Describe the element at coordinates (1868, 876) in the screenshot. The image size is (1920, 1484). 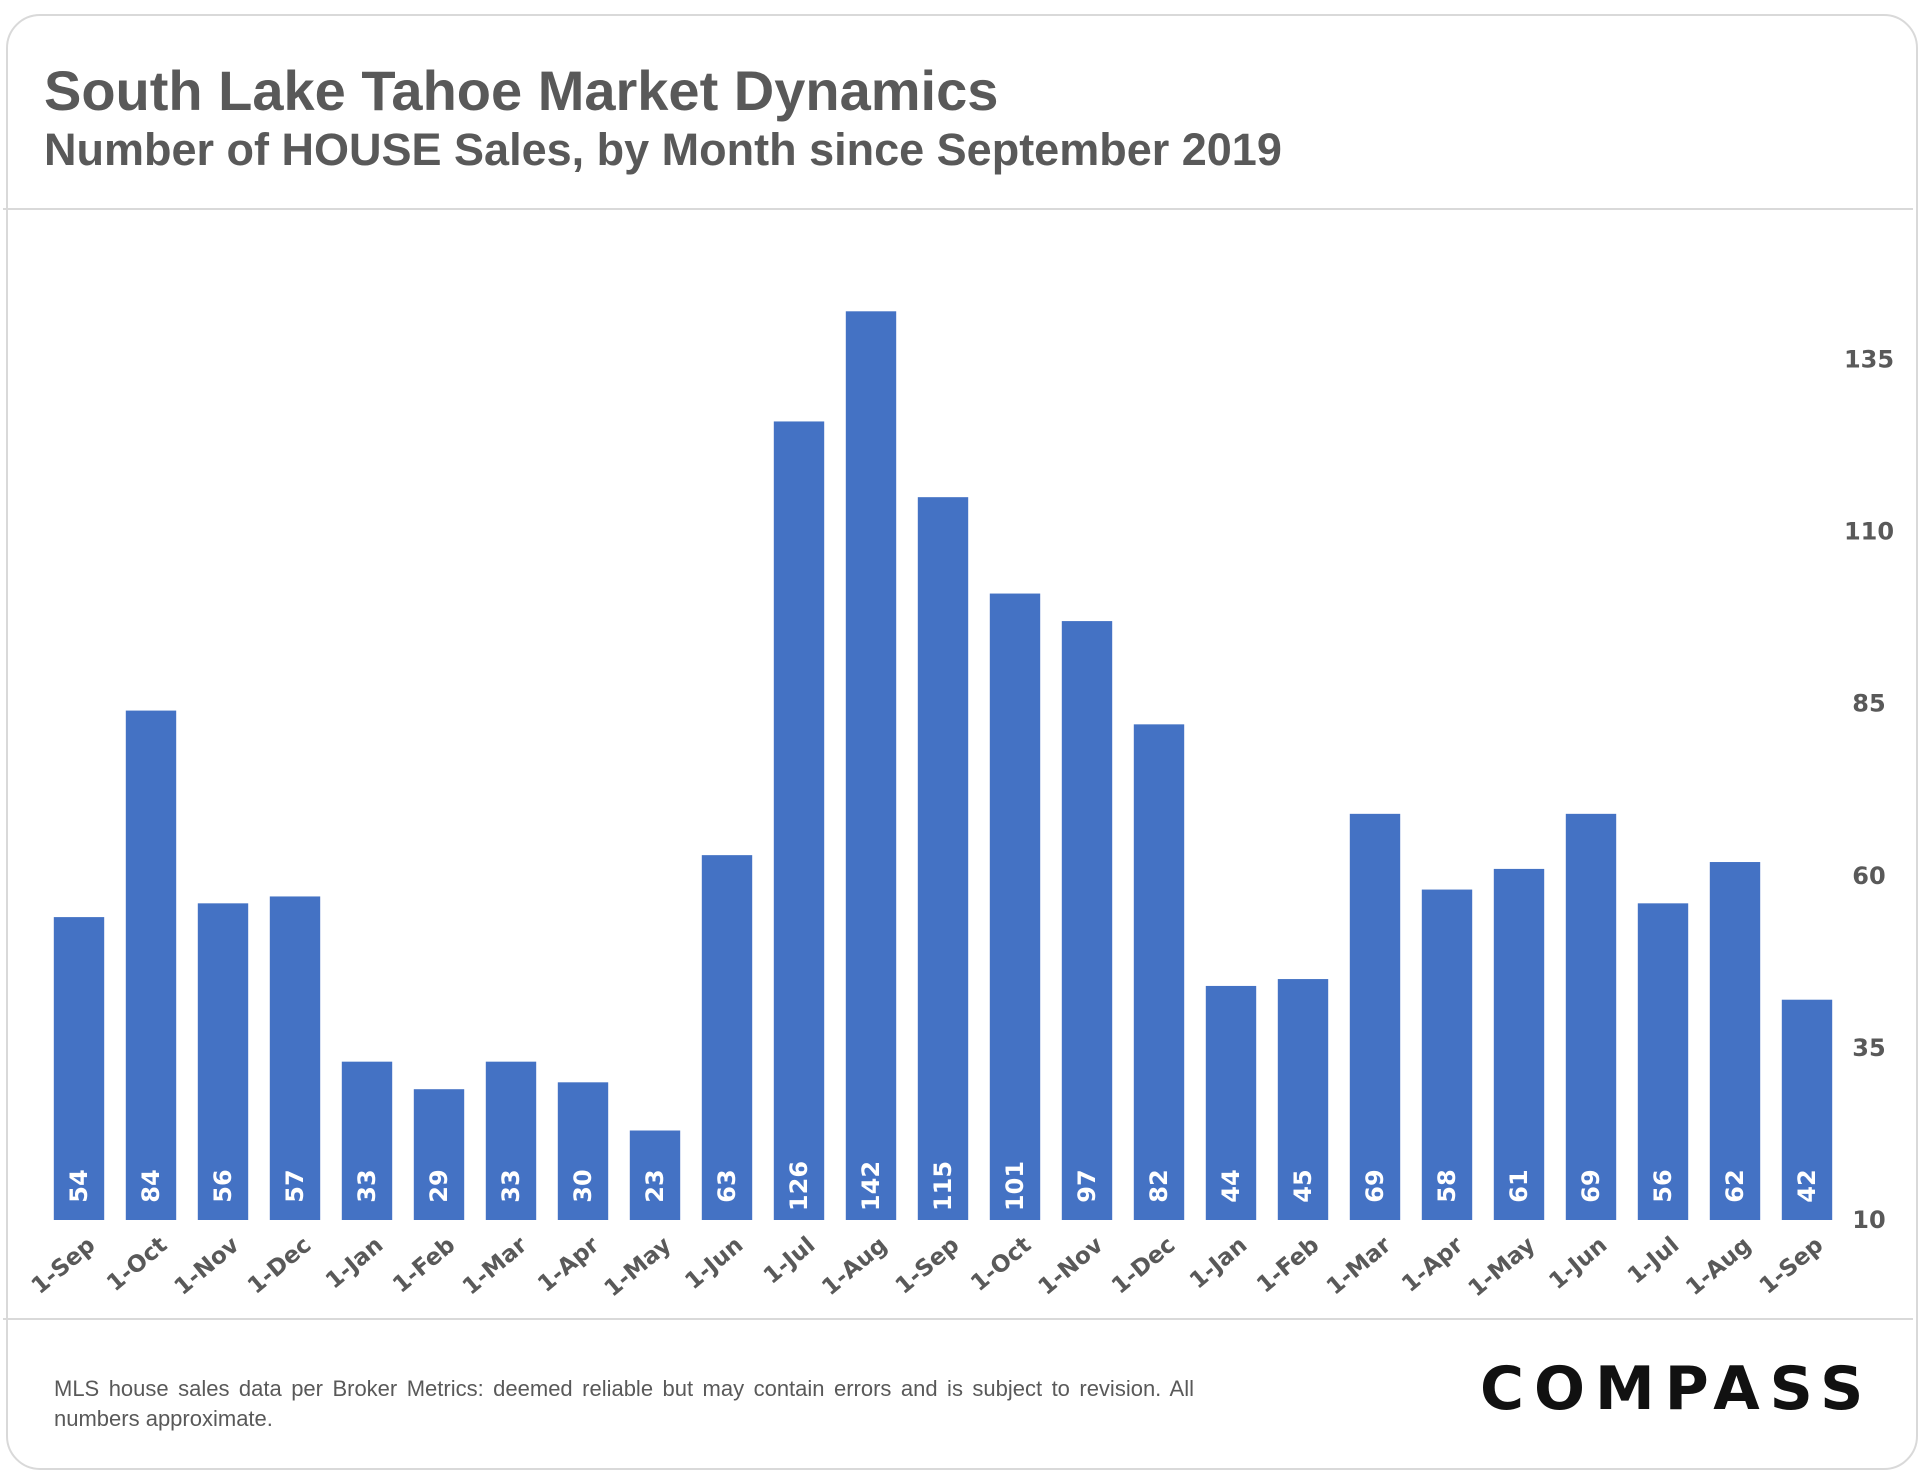
I see `y-tick-label: 60` at that location.